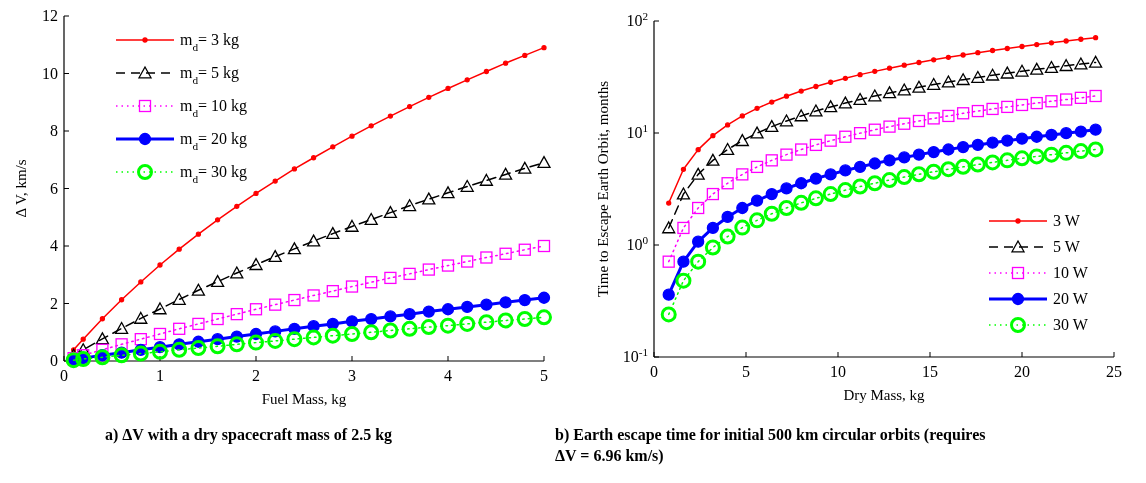 The height and width of the screenshot is (483, 1146). Describe the element at coordinates (210, 42) in the screenshot. I see `legend-label: m$_{d}$= 3 kg` at that location.